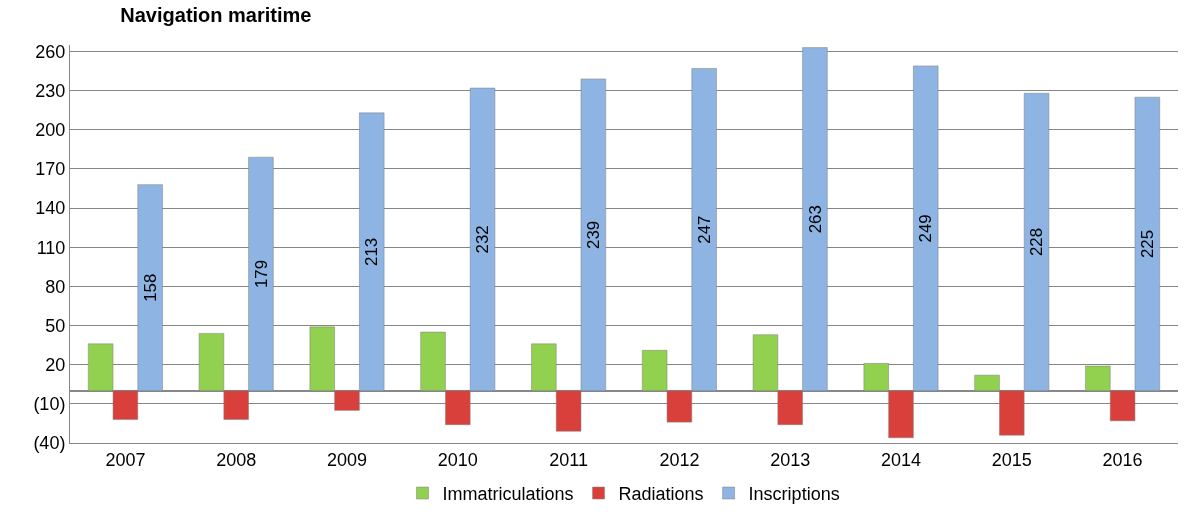 Image resolution: width=1203 pixels, height=524 pixels. Describe the element at coordinates (901, 459) in the screenshot. I see `x-tick-label: 2014` at that location.